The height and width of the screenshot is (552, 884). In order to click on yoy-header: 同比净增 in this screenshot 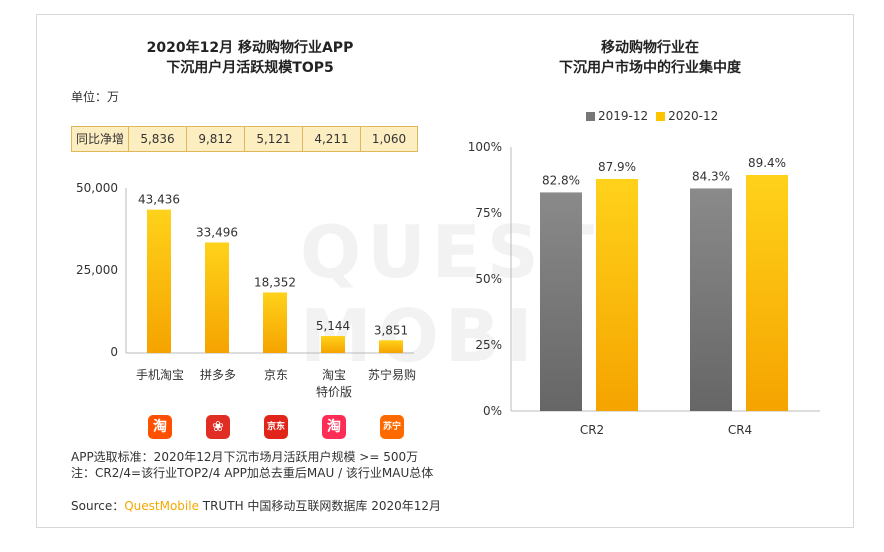, I will do `click(100, 139)`.